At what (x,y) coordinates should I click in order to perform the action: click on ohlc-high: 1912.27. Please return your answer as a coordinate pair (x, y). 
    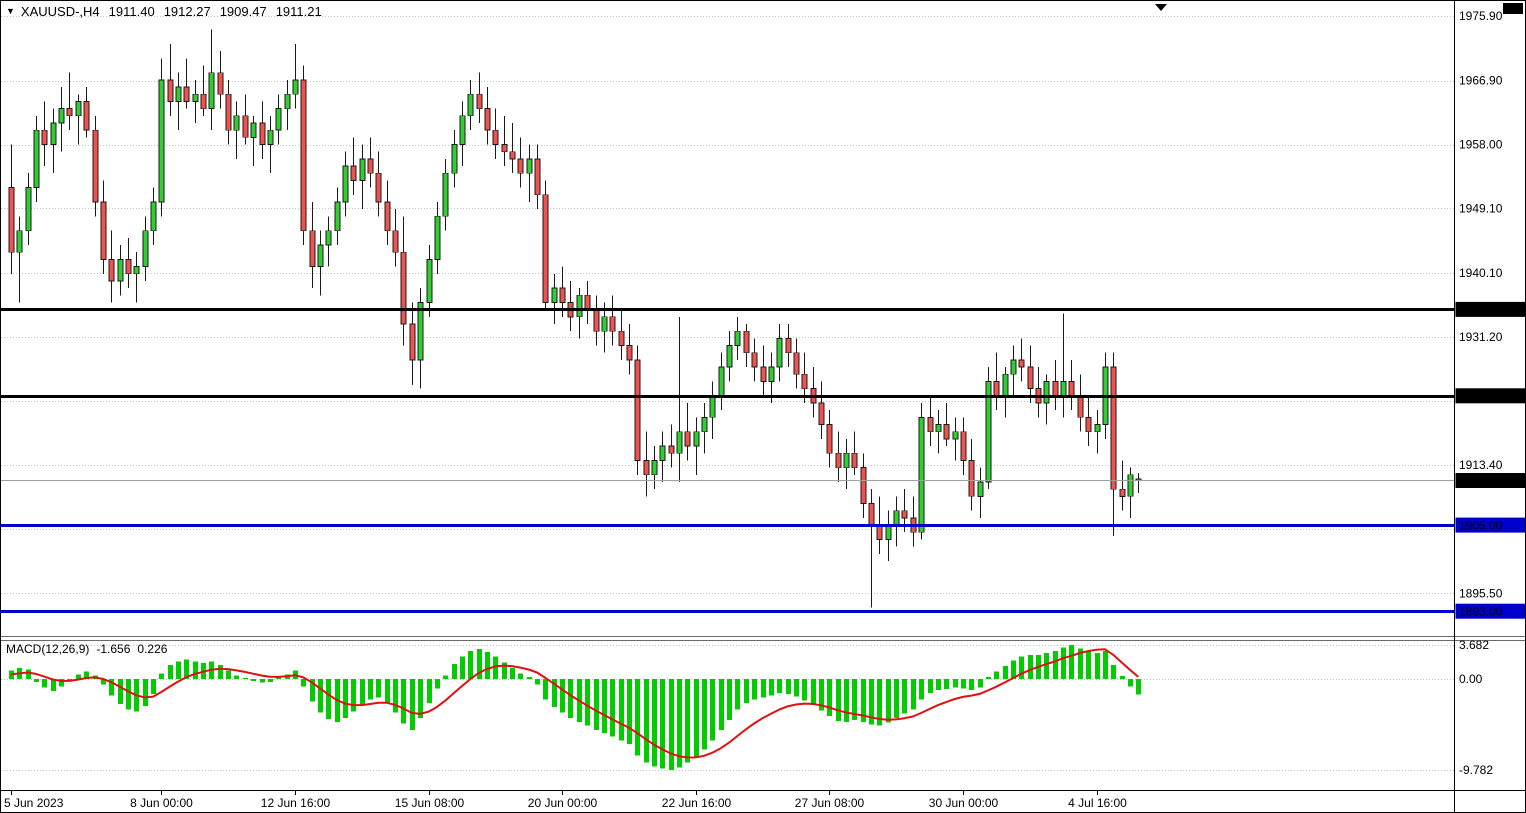
    Looking at the image, I should click on (187, 11).